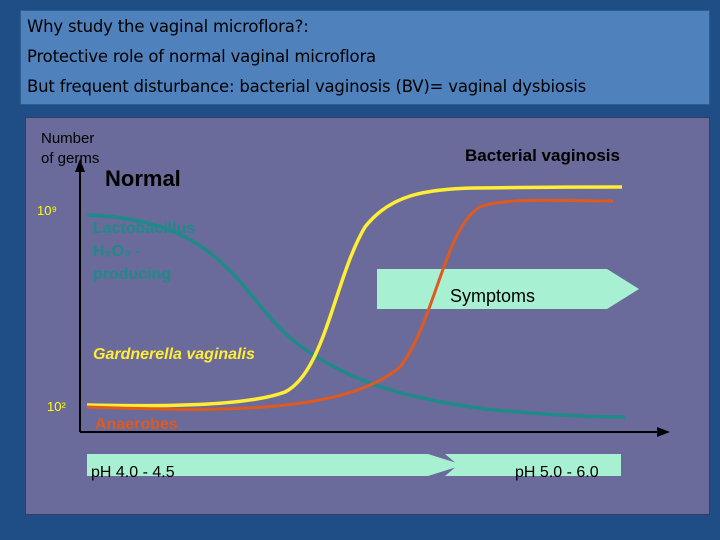 The image size is (720, 540). I want to click on ph-band-right, so click(533, 465).